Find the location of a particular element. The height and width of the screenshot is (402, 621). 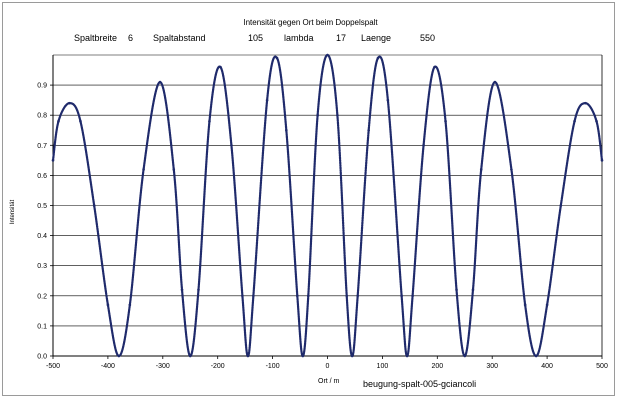

x-tick-label: -200 is located at coordinates (218, 366).